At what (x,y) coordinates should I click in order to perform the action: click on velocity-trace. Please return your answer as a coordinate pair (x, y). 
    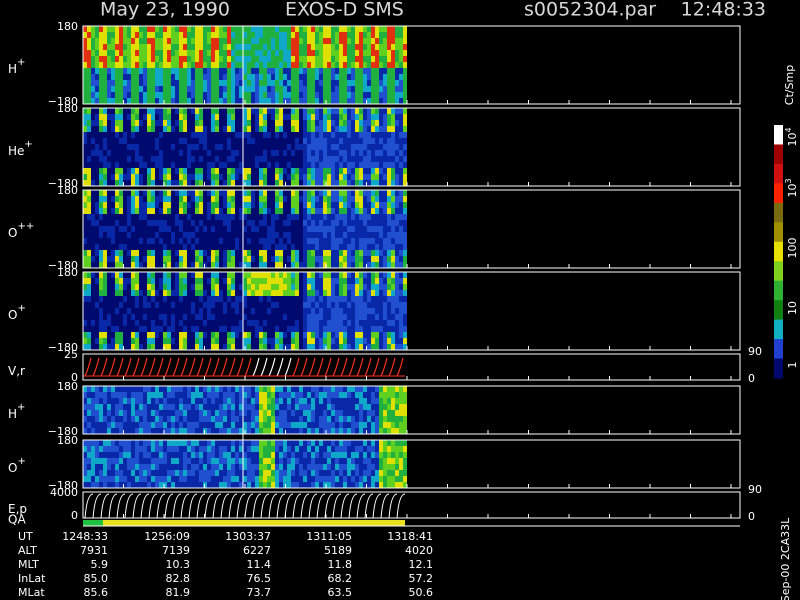
    Looking at the image, I should click on (112, 367).